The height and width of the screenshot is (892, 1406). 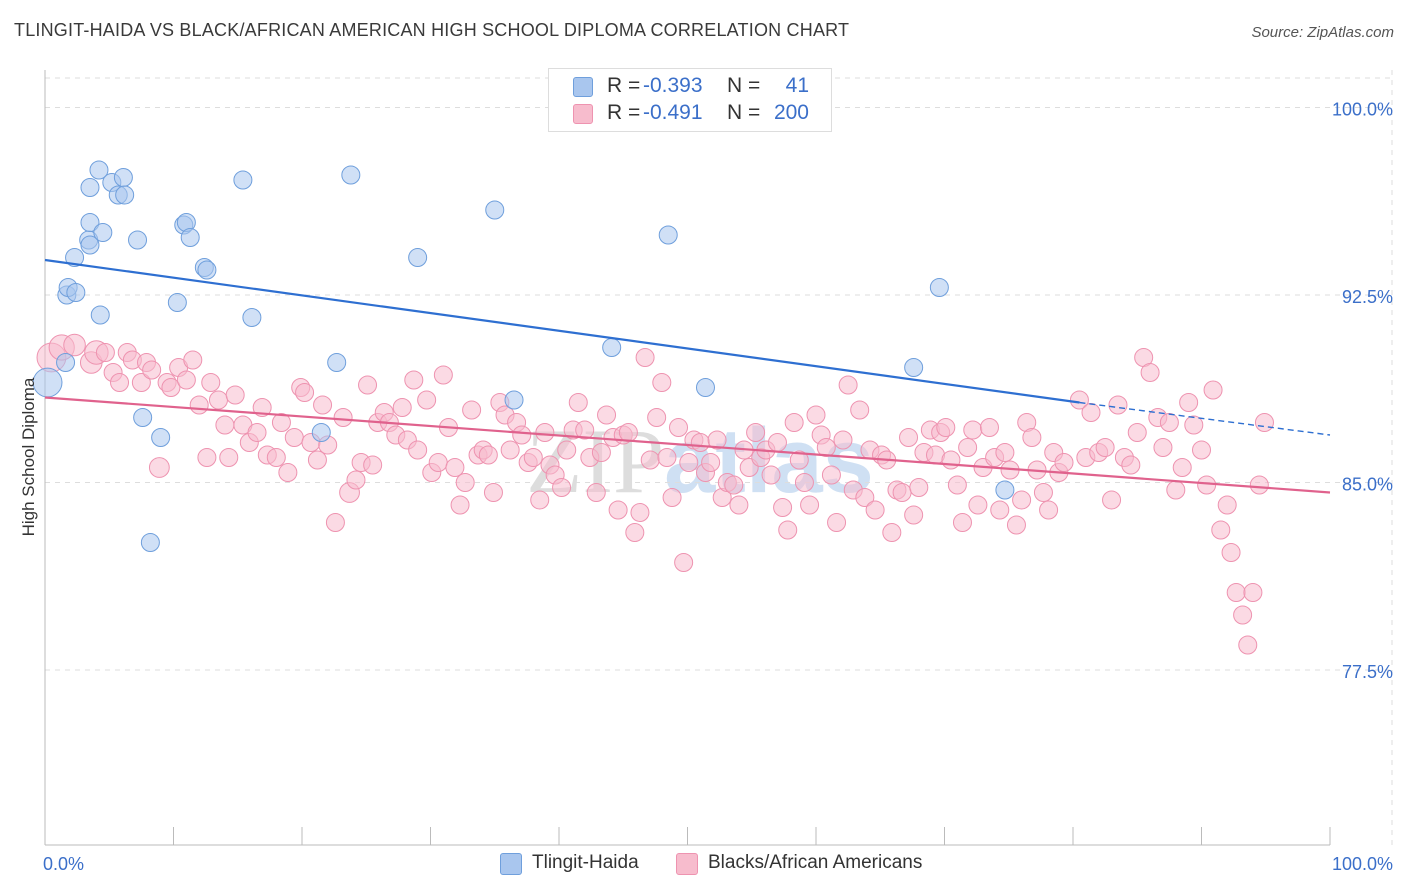 I want to click on y-tick-label: 100.0%, so click(x=1362, y=110).